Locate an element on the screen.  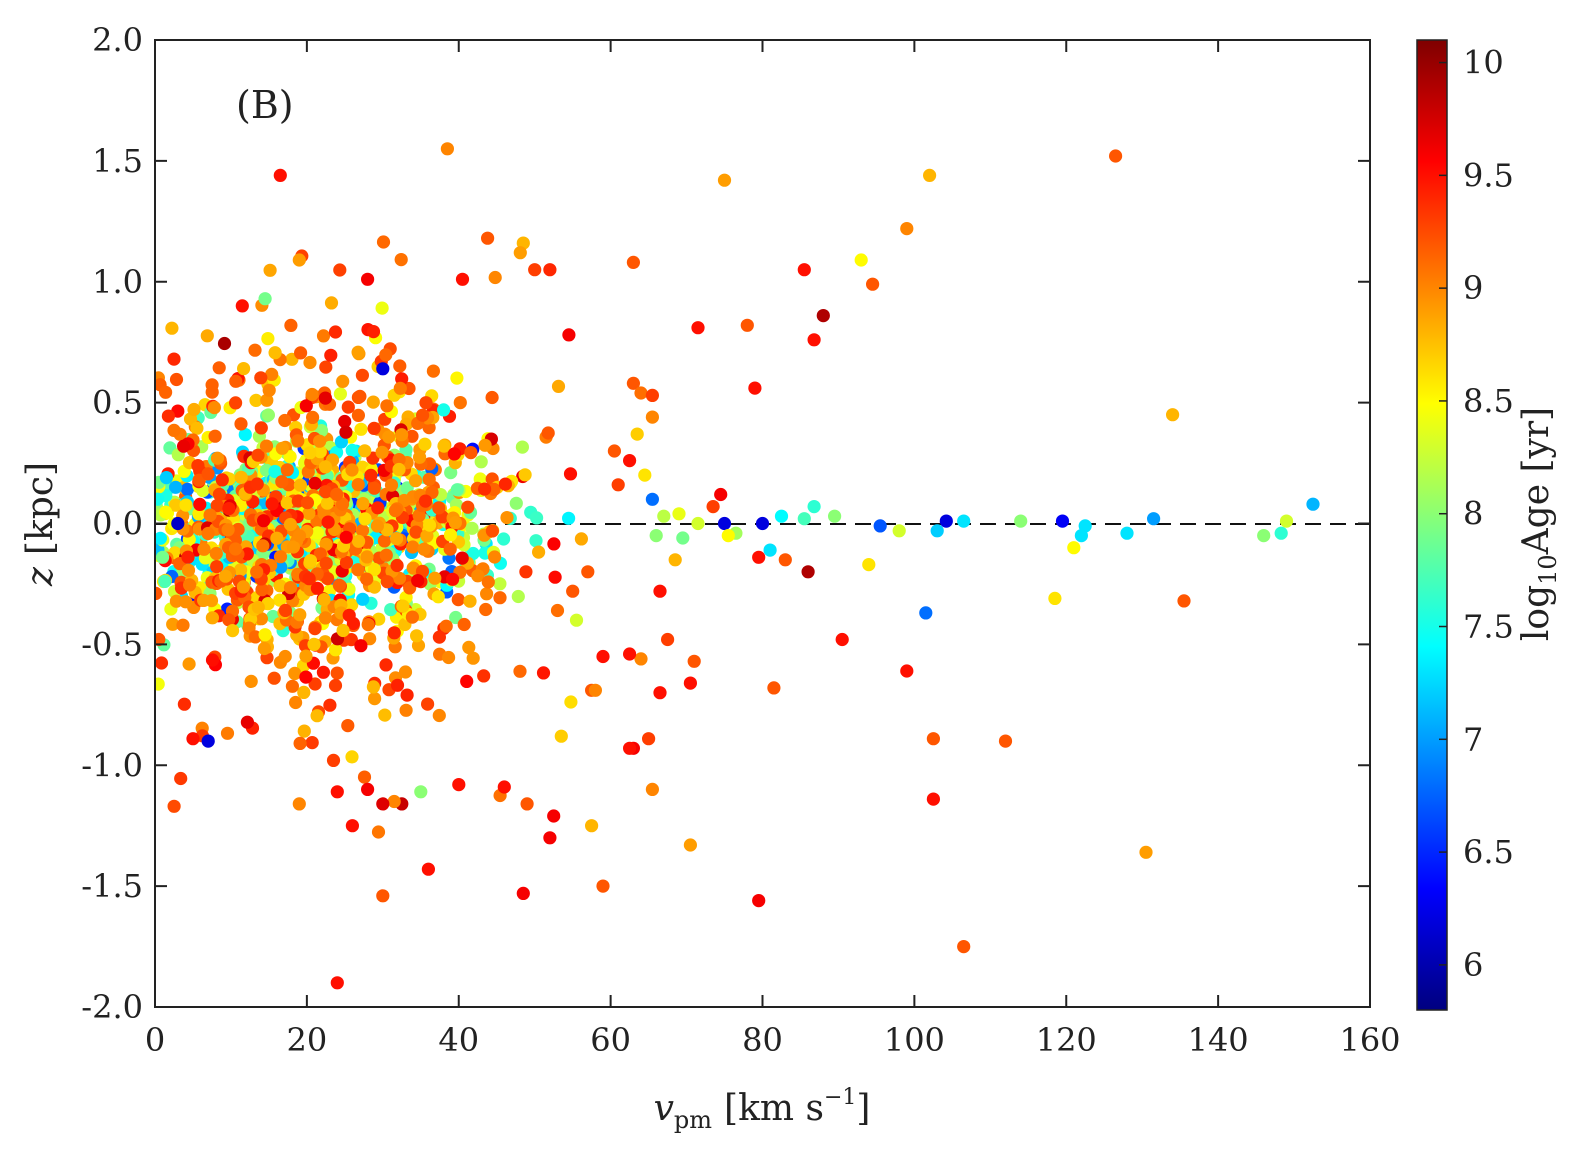
y-tick-label: 0.5 is located at coordinates (117, 403).